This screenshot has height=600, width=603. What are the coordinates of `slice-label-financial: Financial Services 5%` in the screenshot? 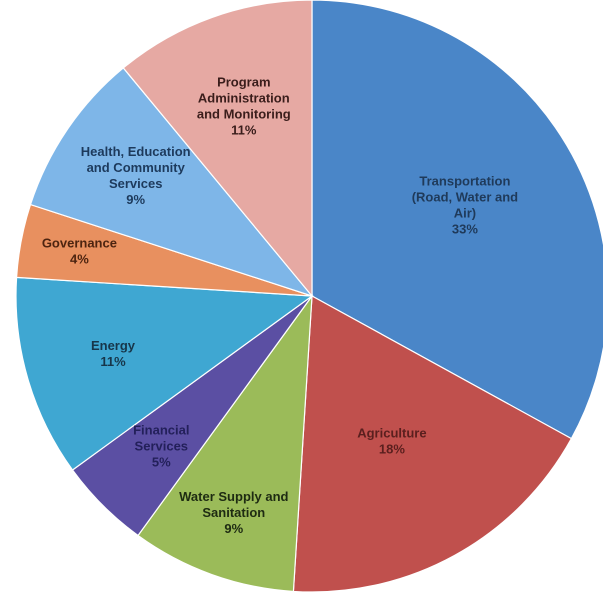 It's located at (161, 446).